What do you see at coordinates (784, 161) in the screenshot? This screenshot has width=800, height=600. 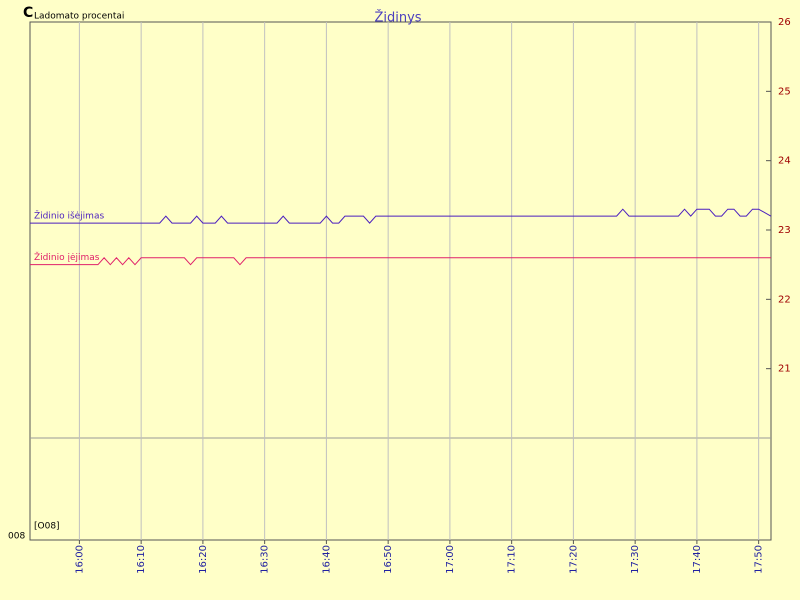 I see `y-tick-label: 24` at bounding box center [784, 161].